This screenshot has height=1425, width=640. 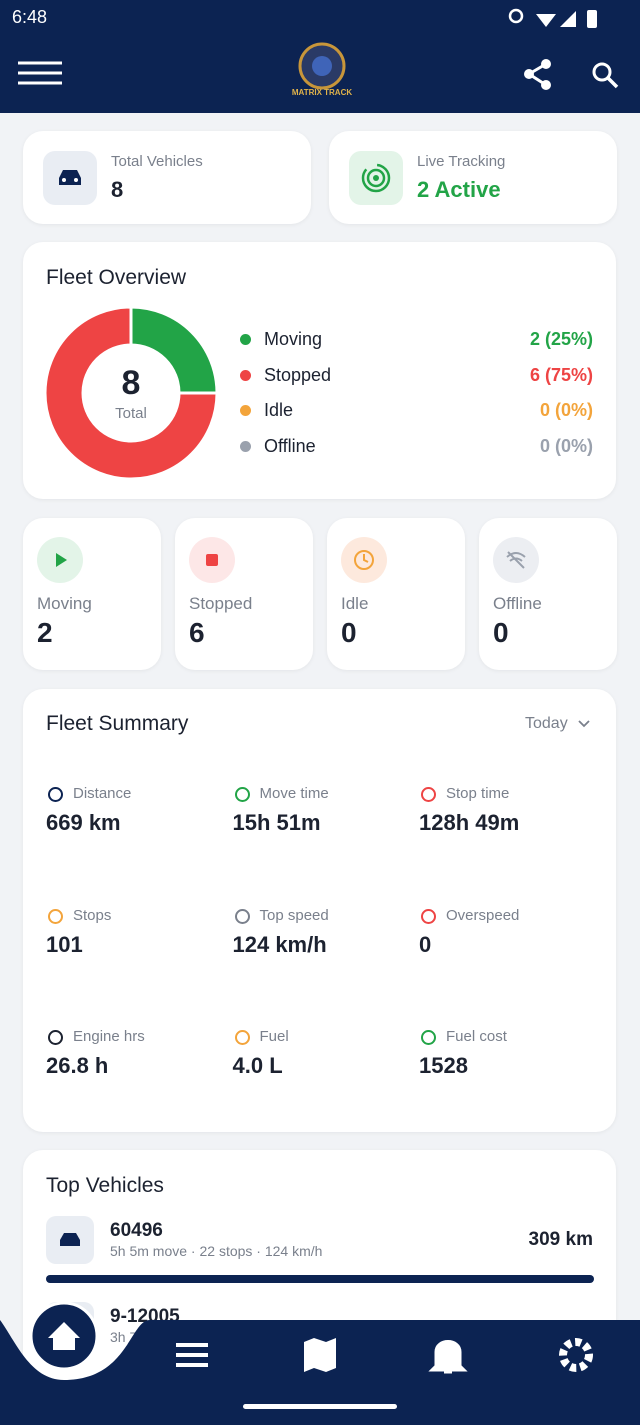 What do you see at coordinates (443, 1065) in the screenshot?
I see `metric-value: 1528` at bounding box center [443, 1065].